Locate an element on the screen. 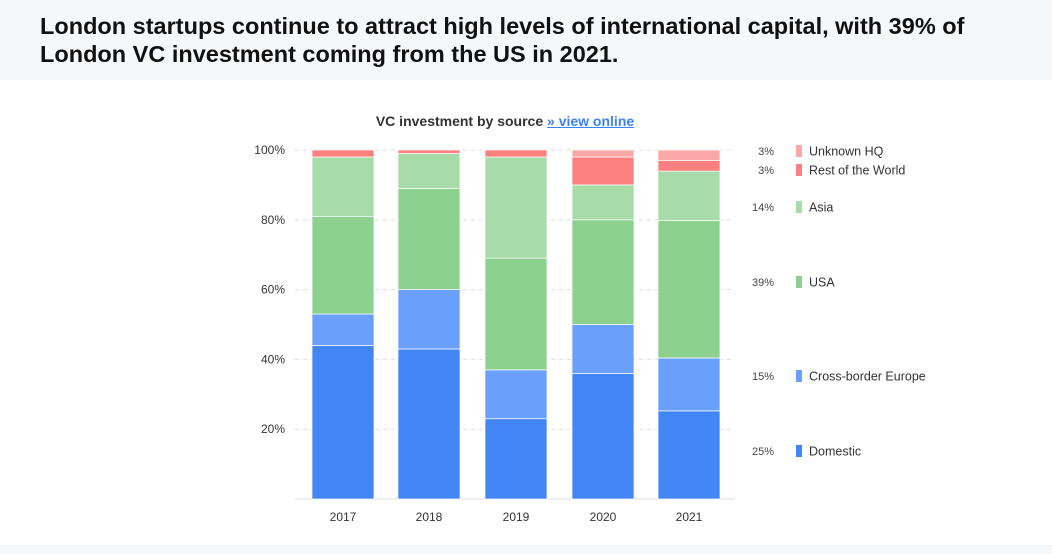 The width and height of the screenshot is (1052, 554). chart-title-text: VC investment by source is located at coordinates (459, 121).